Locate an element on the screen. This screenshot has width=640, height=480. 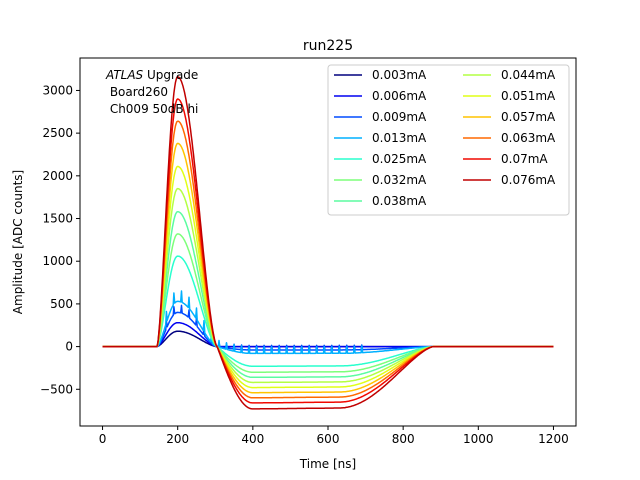
legend-label: 0.013mA is located at coordinates (399, 138).